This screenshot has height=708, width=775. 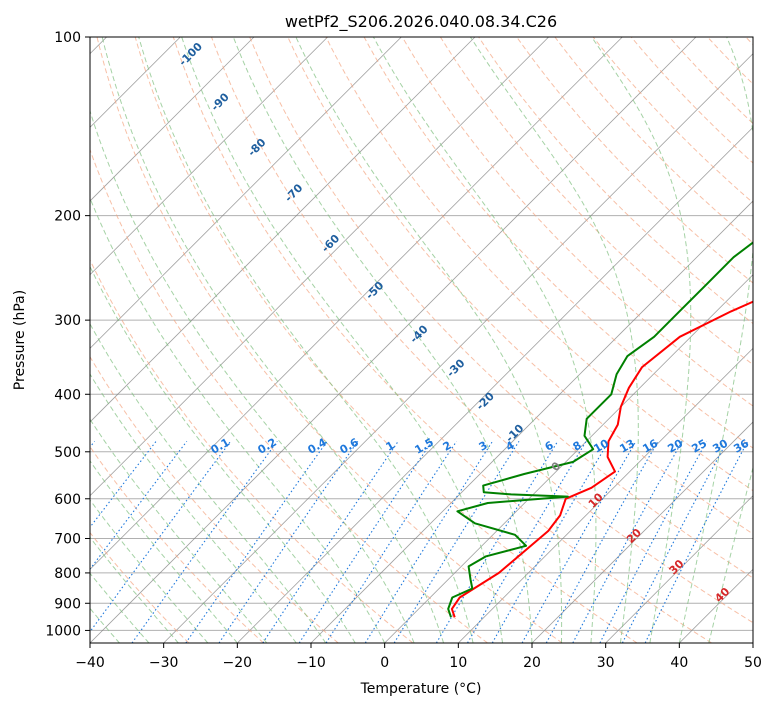 I want to click on moist-adiabat-label: -40, so click(x=418, y=333).